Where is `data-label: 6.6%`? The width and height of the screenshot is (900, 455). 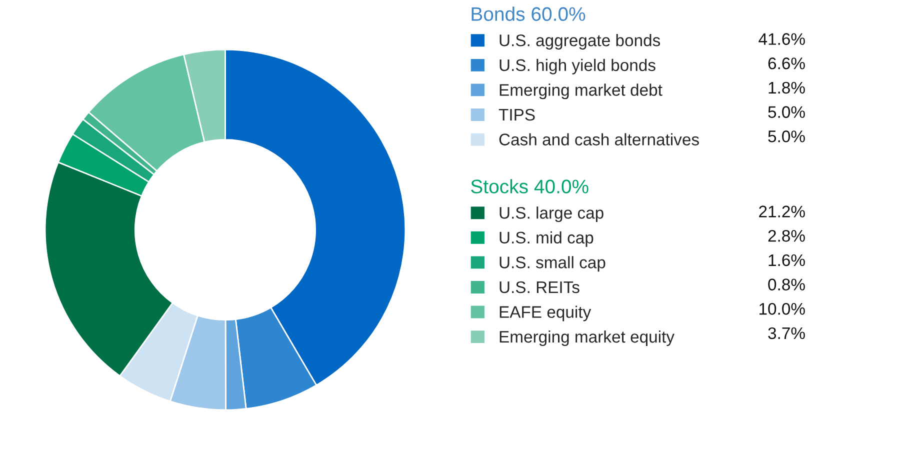
data-label: 6.6% is located at coordinates (786, 64).